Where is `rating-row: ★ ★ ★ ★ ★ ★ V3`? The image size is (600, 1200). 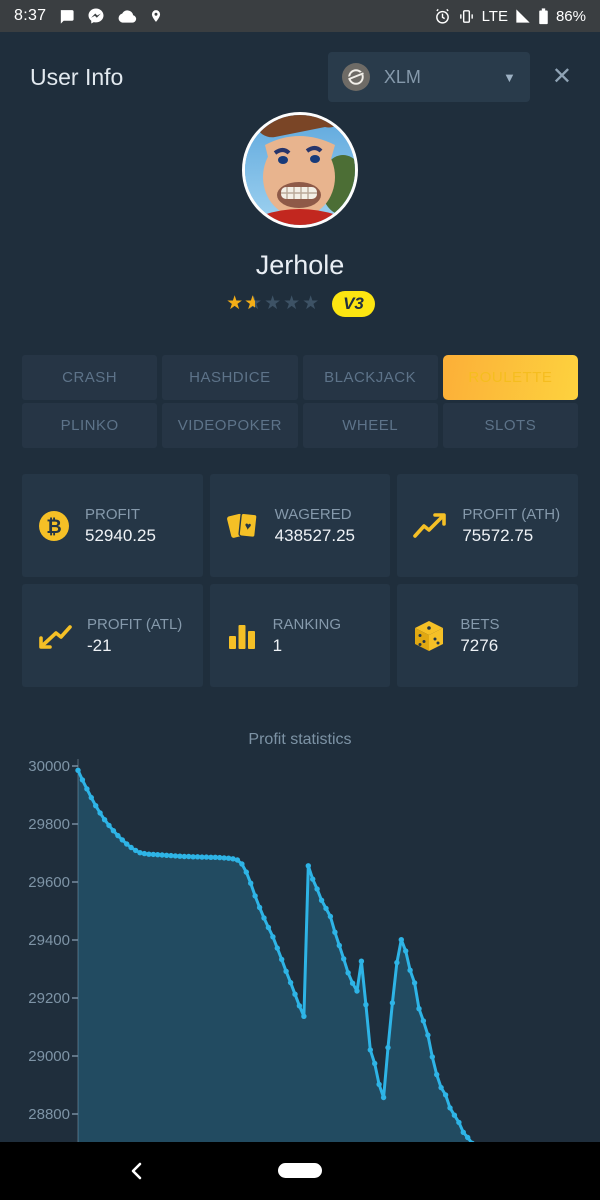 rating-row: ★ ★ ★ ★ ★ ★ V3 is located at coordinates (300, 304).